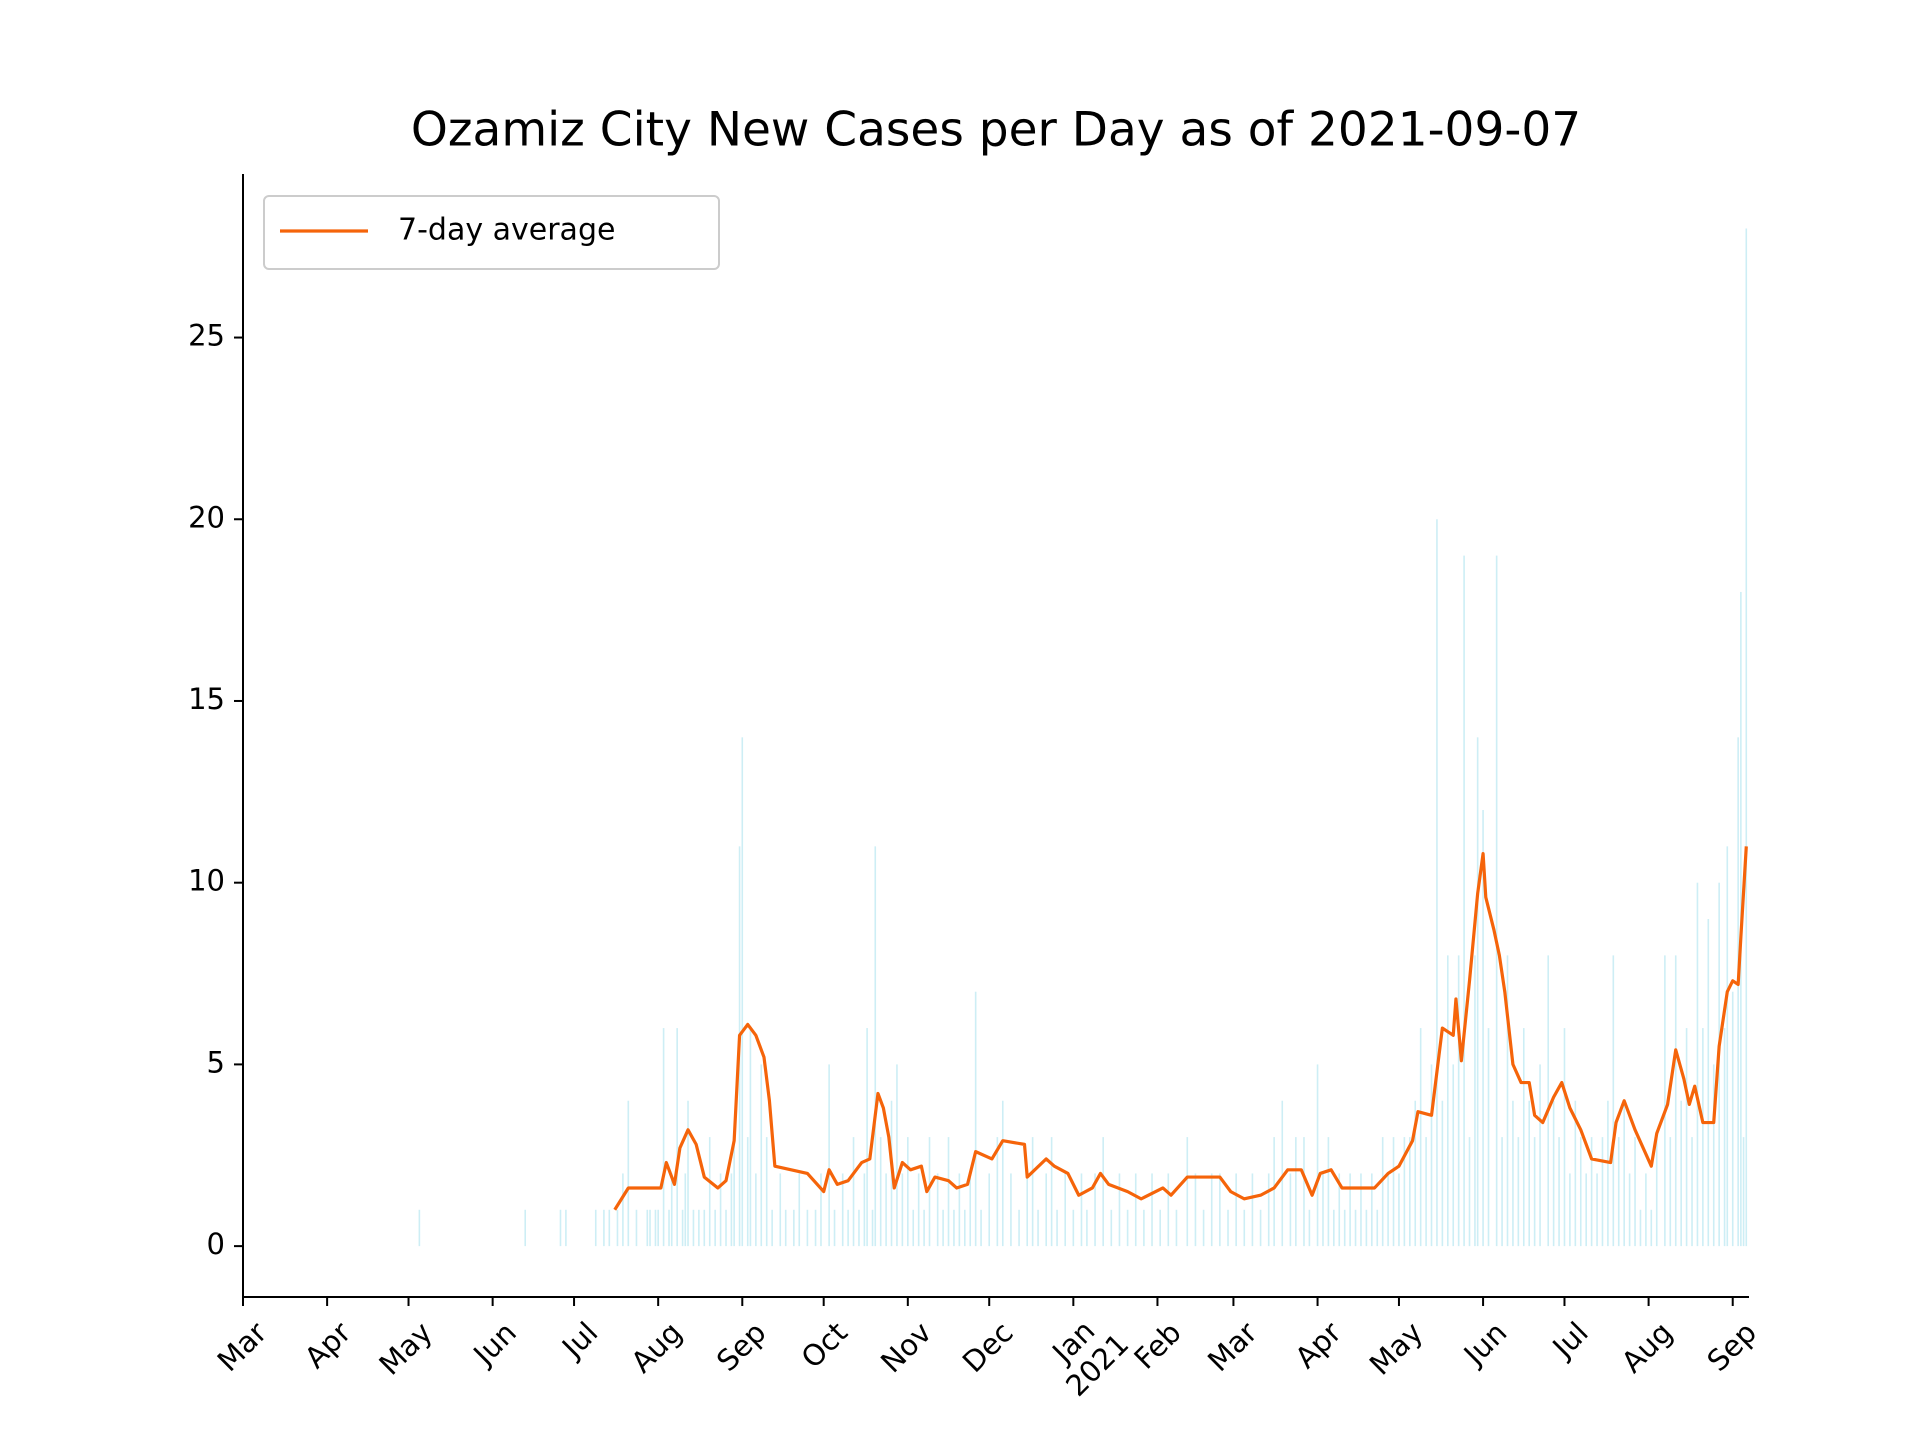 Image resolution: width=1920 pixels, height=1440 pixels. I want to click on x-tick-label: May, so click(405, 1348).